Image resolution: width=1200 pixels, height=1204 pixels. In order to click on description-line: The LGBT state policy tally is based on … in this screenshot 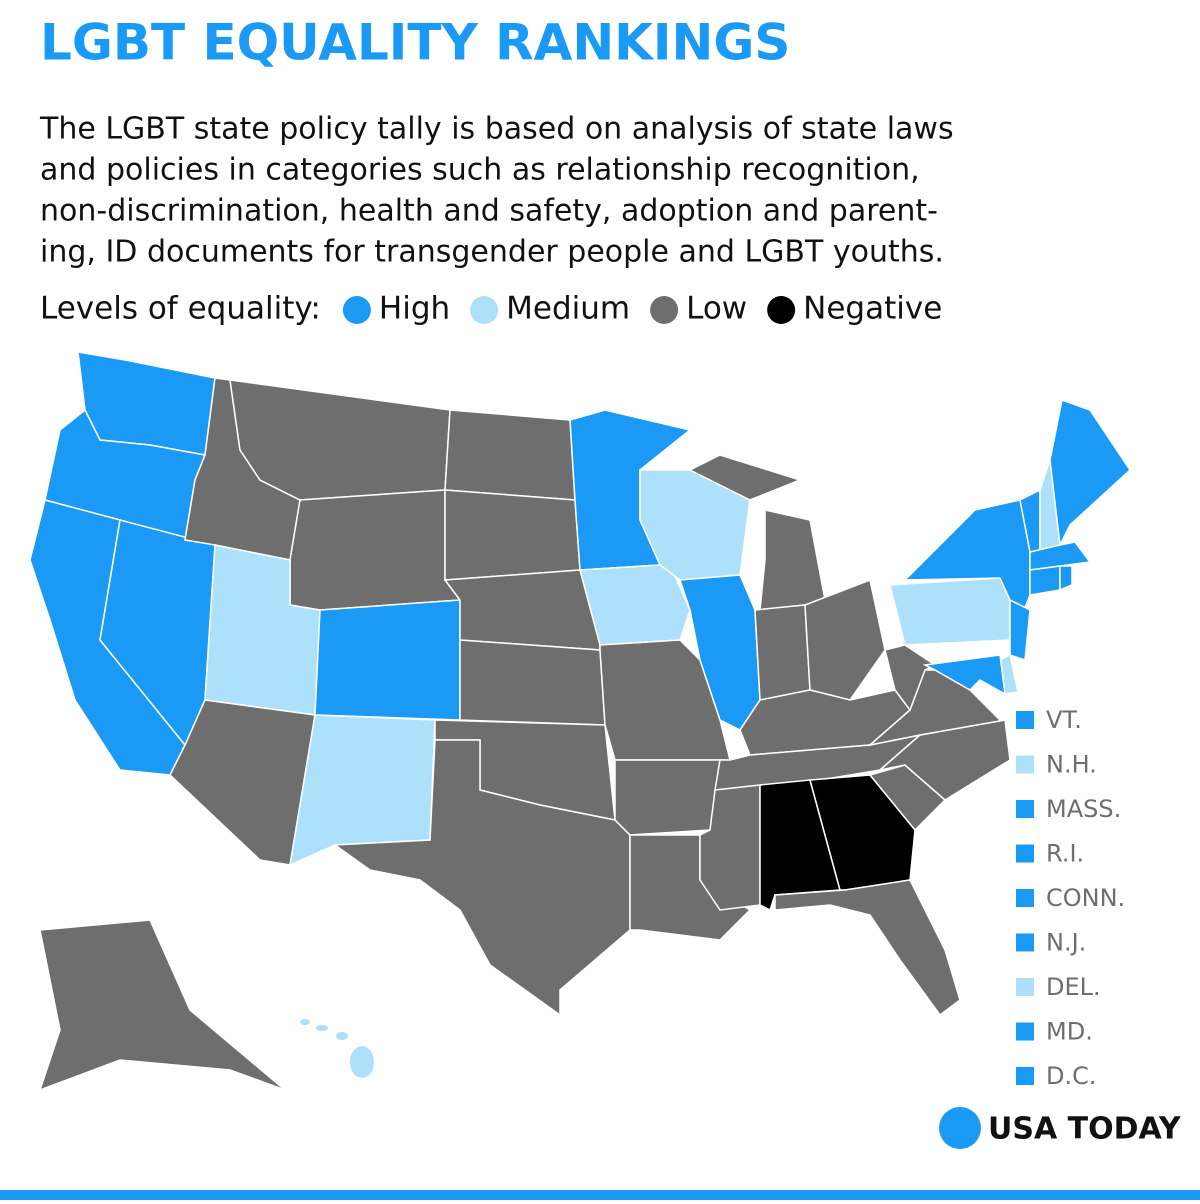, I will do `click(496, 129)`.